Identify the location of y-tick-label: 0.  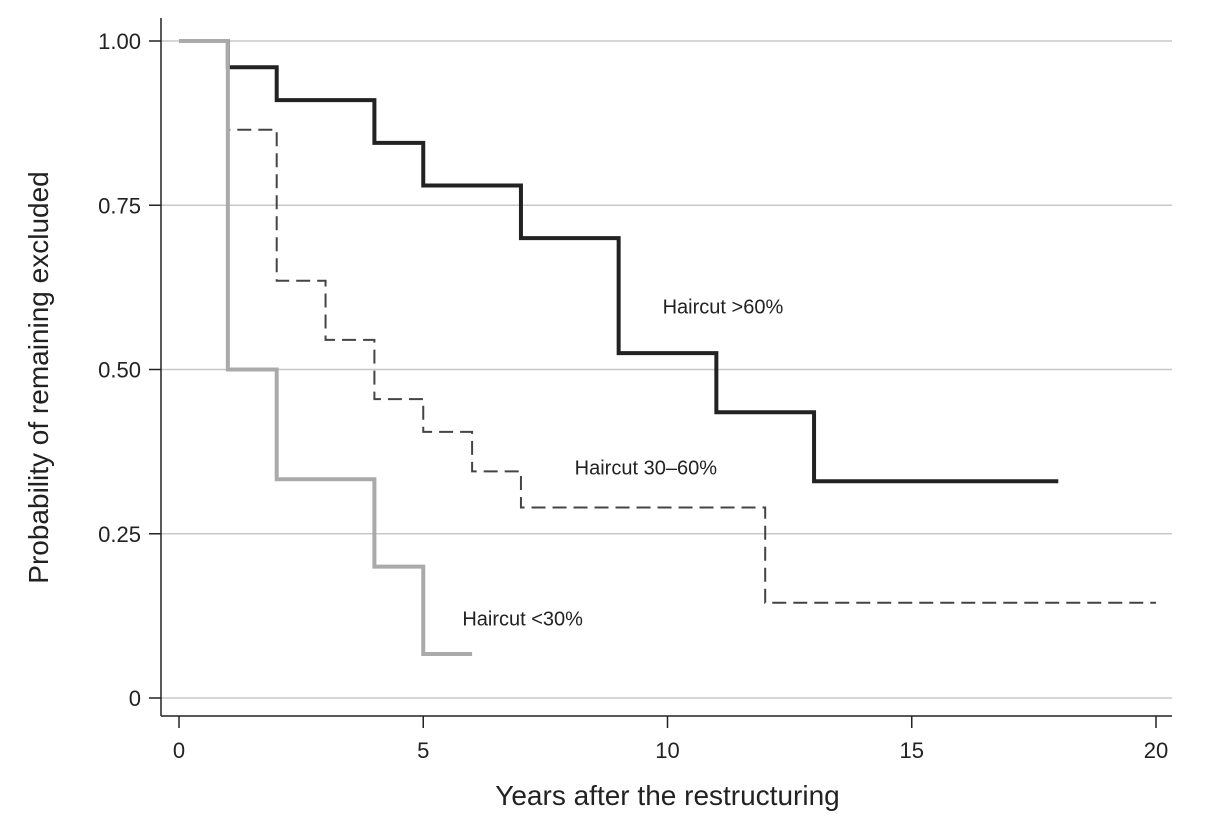
(135, 698).